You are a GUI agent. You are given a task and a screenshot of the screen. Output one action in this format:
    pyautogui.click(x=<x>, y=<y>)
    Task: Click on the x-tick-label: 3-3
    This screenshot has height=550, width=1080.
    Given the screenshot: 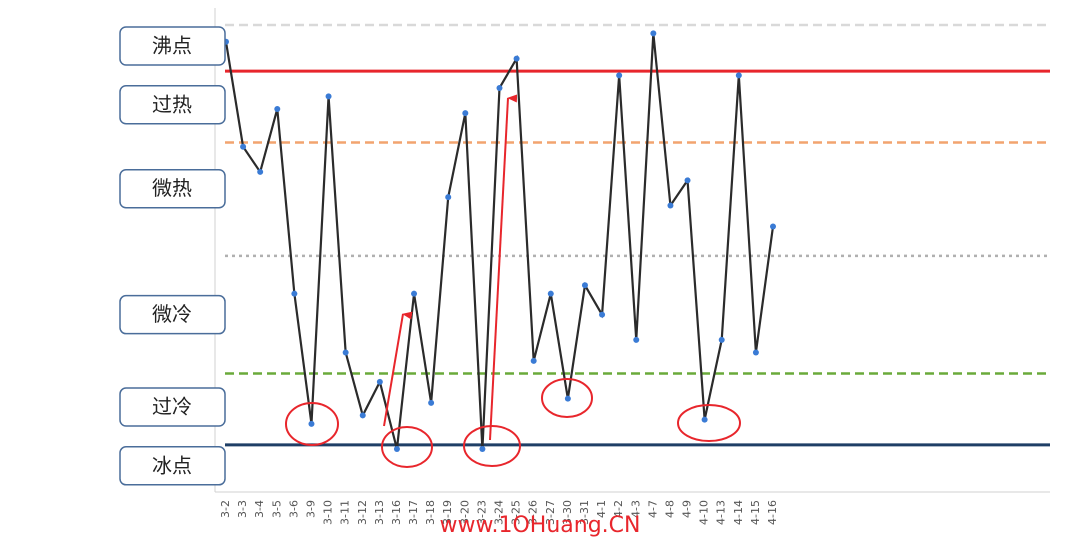 What is the action you would take?
    pyautogui.click(x=242, y=509)
    